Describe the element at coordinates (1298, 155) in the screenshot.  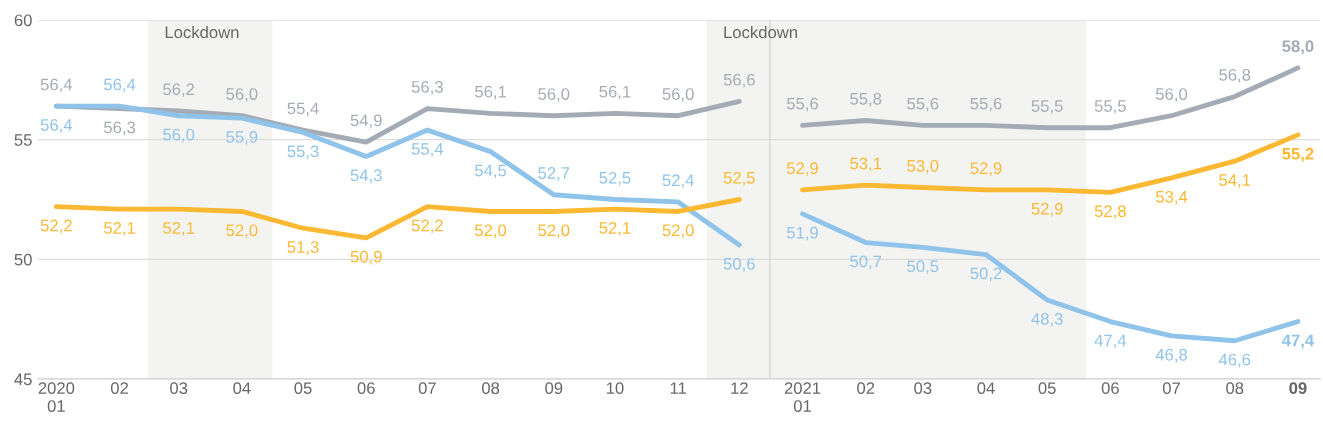
I see `data-label: 55,2` at that location.